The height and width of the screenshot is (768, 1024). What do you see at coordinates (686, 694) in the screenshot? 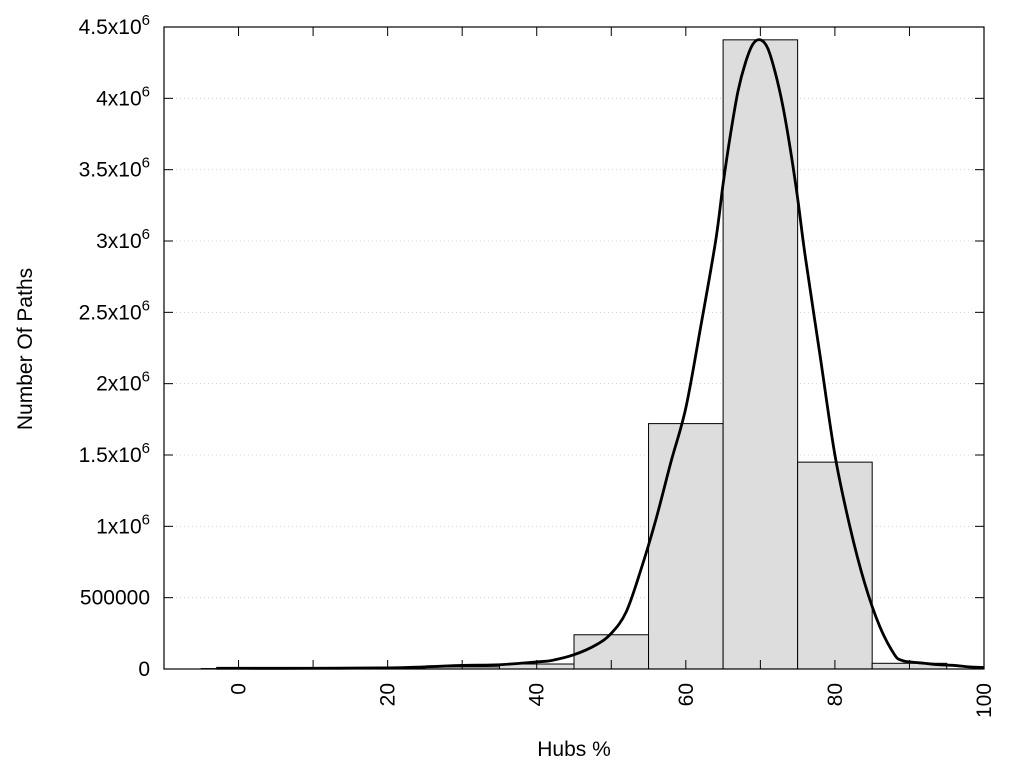
I see `x-tick-label: 60` at bounding box center [686, 694].